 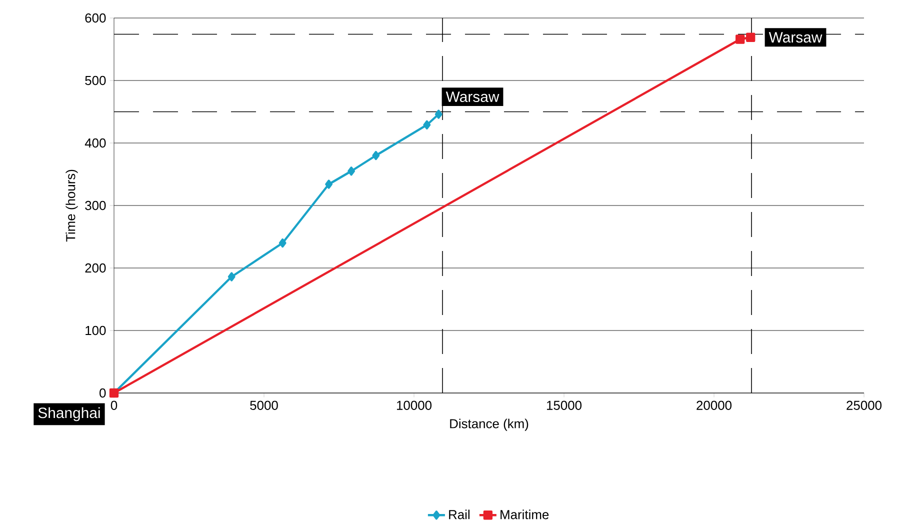 What do you see at coordinates (95, 18) in the screenshot?
I see `y-tick-label: 600` at bounding box center [95, 18].